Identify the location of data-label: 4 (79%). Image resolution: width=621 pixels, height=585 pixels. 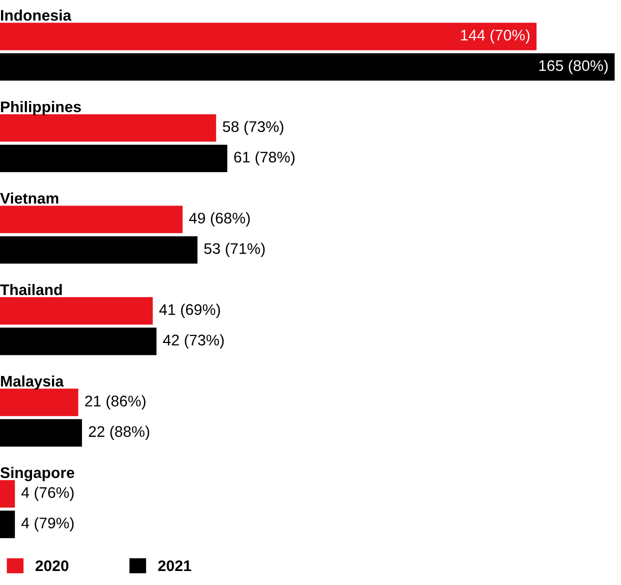
(47, 524).